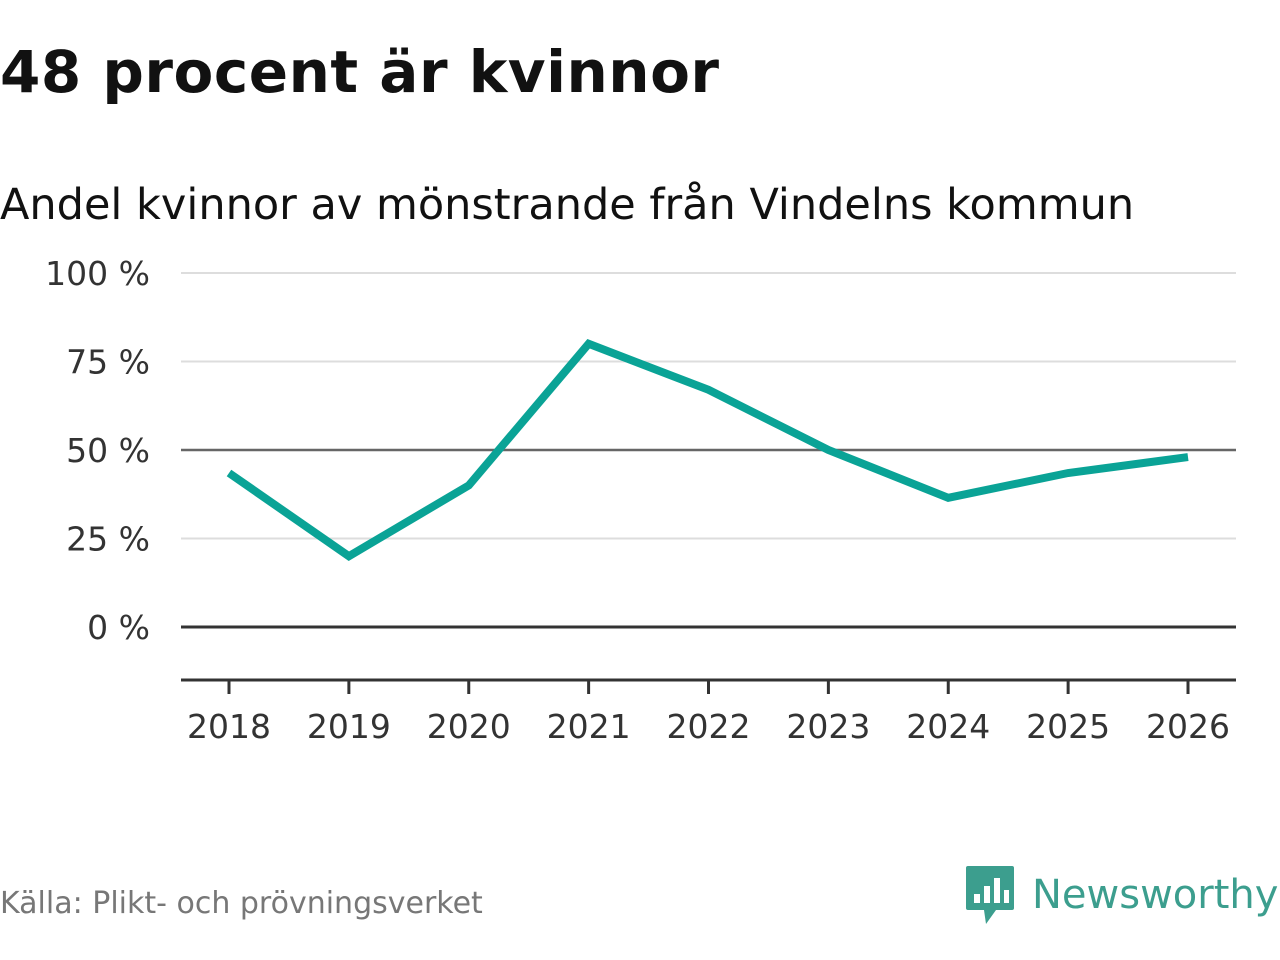  I want to click on x-tick-label: 2026, so click(1188, 726).